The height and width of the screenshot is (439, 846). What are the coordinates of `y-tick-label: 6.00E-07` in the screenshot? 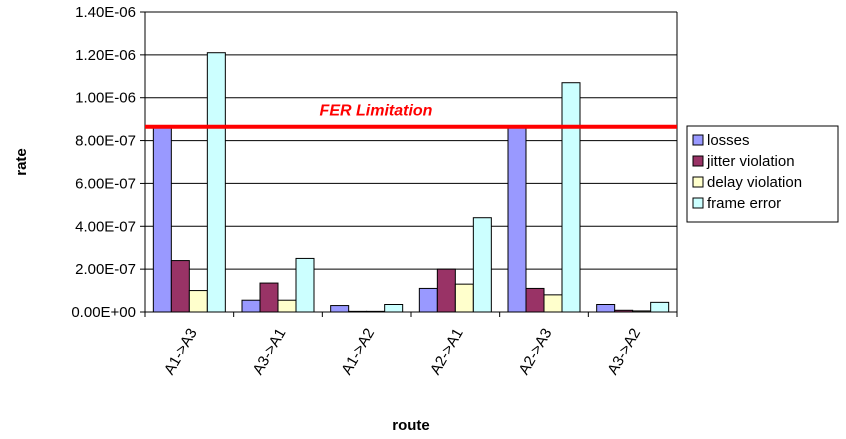 It's located at (105, 183).